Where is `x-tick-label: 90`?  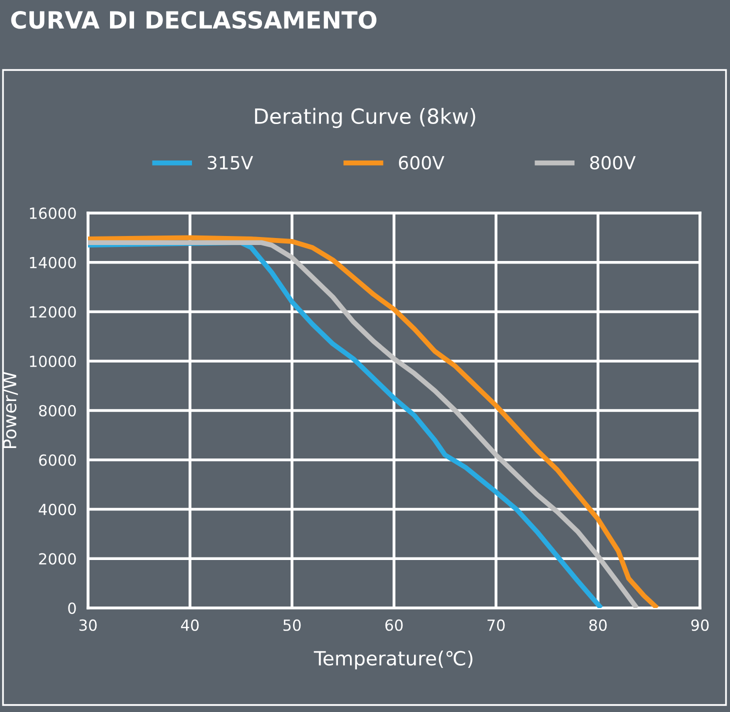
x-tick-label: 90 is located at coordinates (700, 625).